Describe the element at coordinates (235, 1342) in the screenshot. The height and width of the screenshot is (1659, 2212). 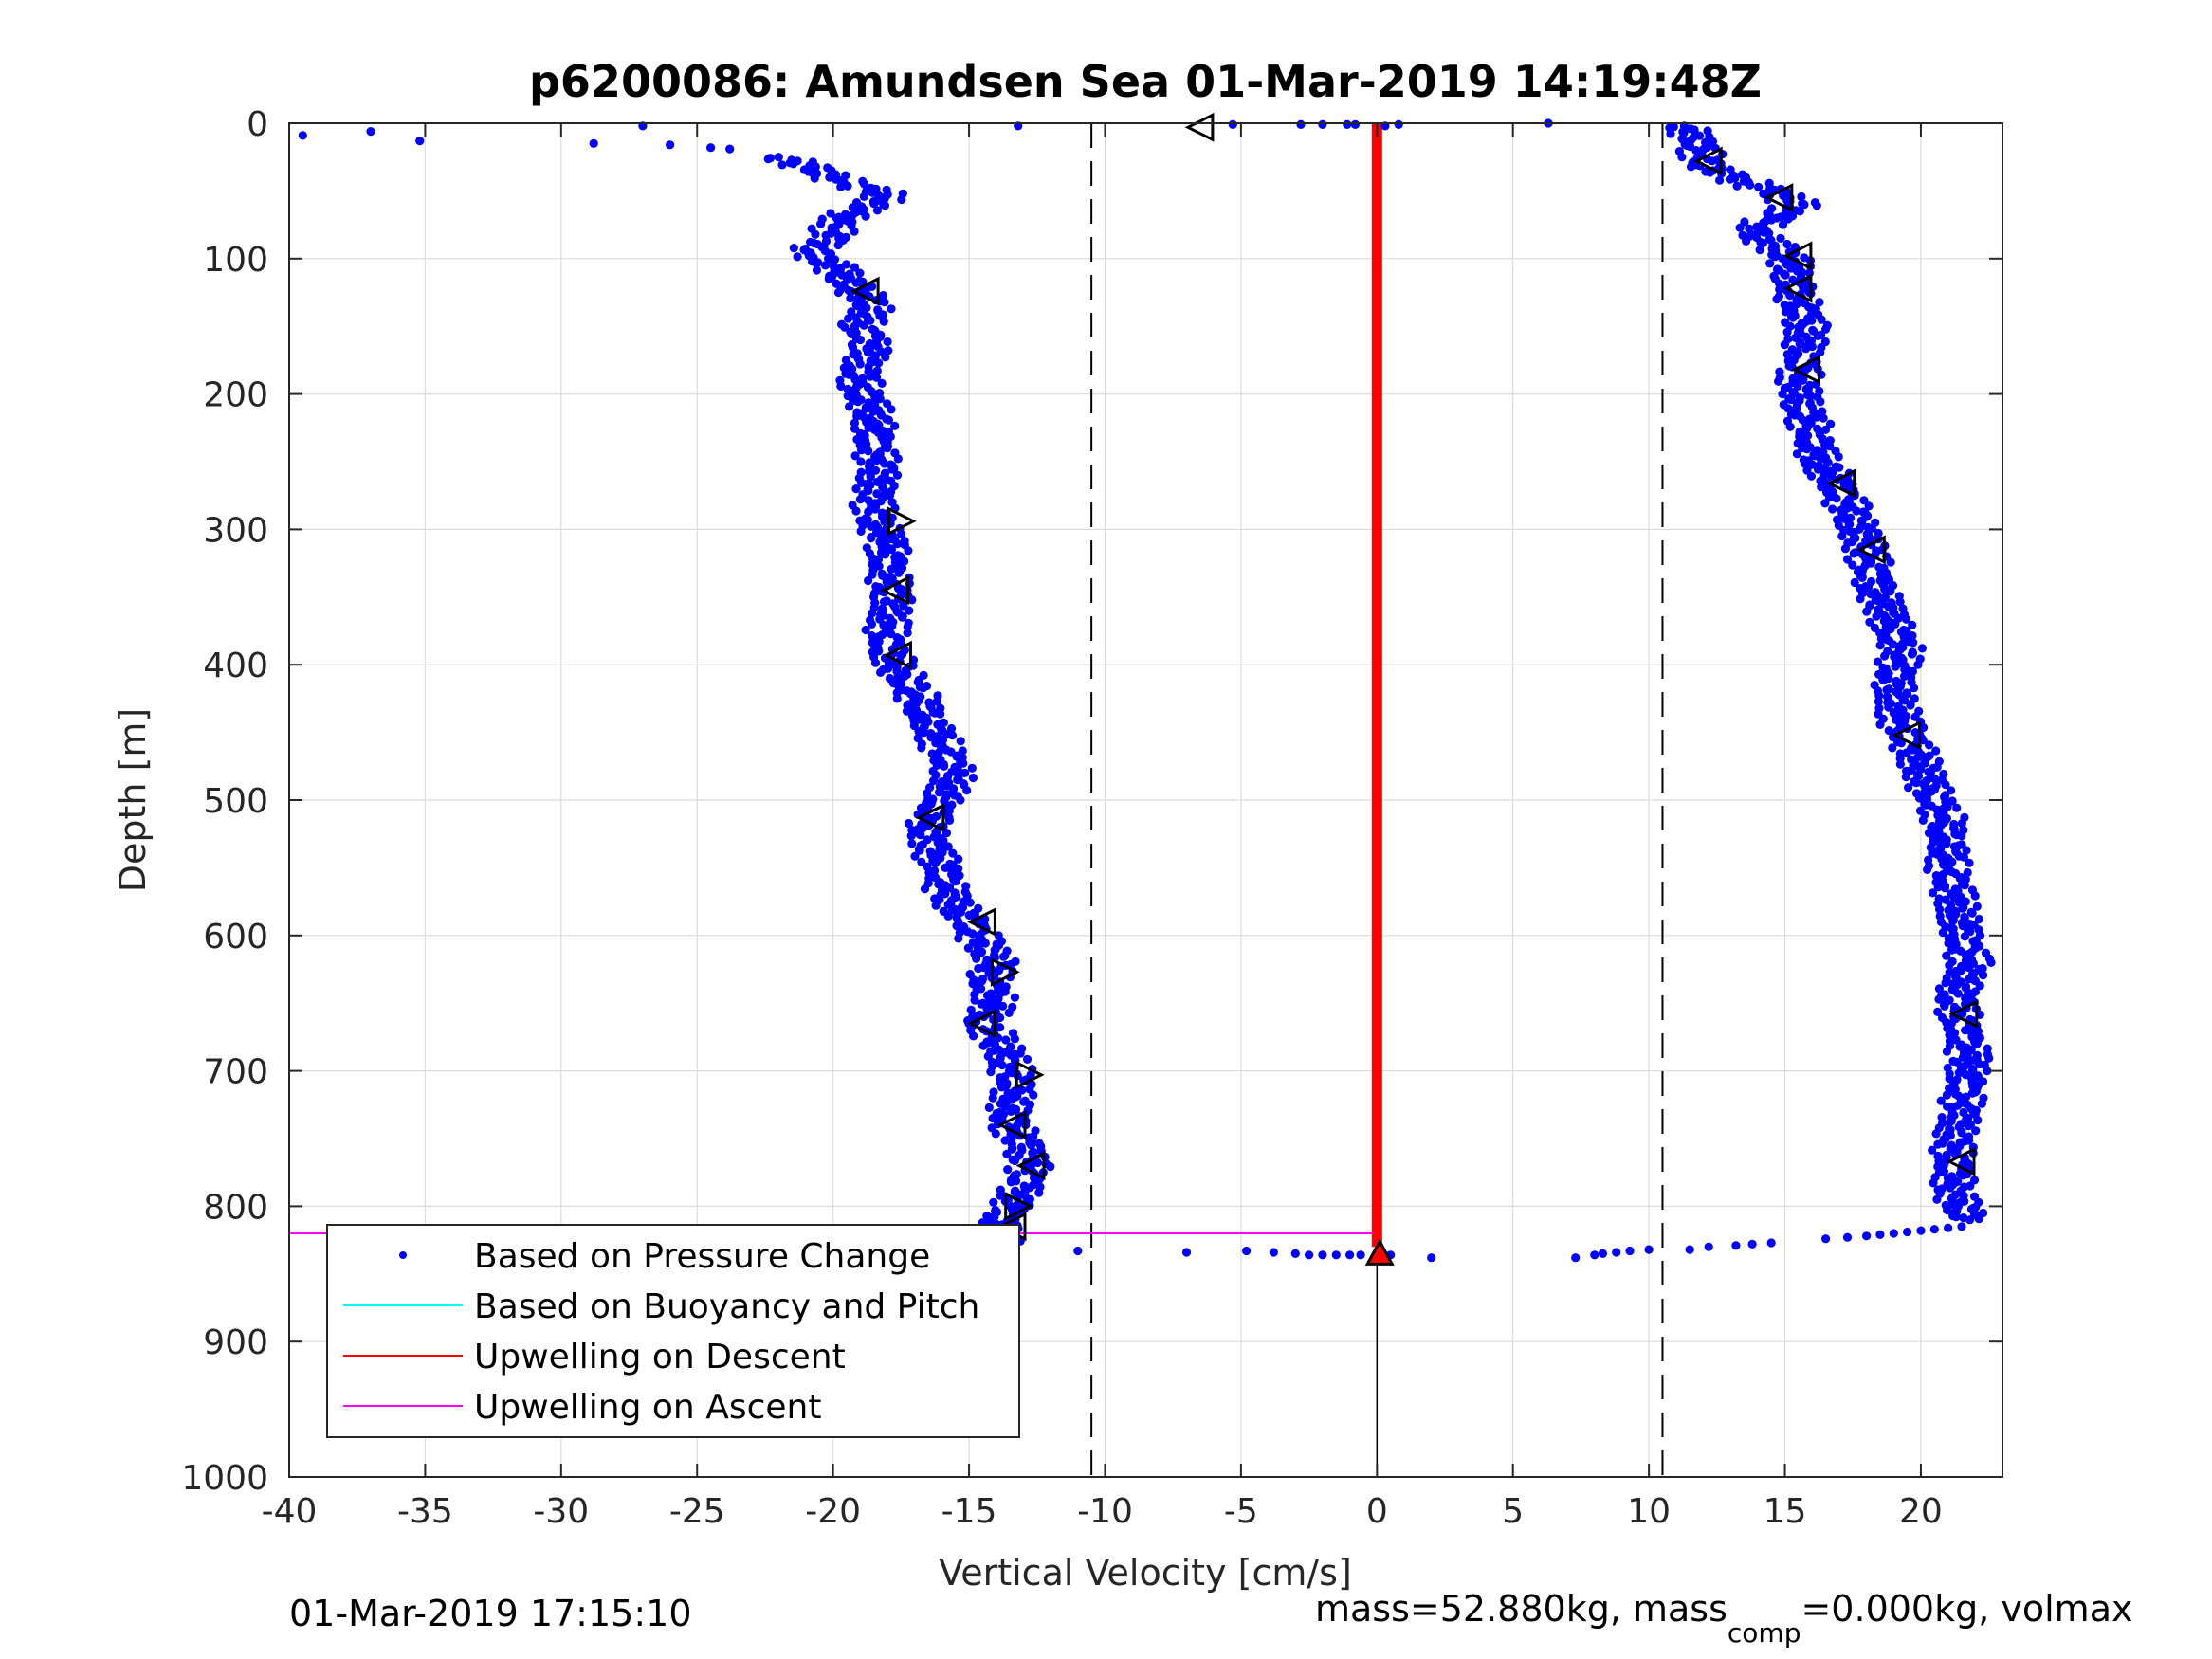
I see `y-tick-label: 900` at that location.